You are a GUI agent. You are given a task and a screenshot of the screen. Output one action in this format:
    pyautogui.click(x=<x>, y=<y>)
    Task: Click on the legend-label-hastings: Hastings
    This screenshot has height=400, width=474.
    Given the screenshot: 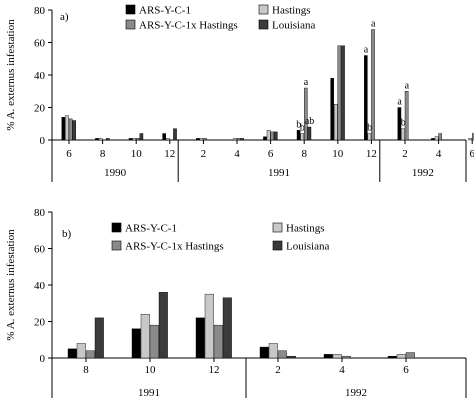 What is the action you would take?
    pyautogui.click(x=305, y=229)
    